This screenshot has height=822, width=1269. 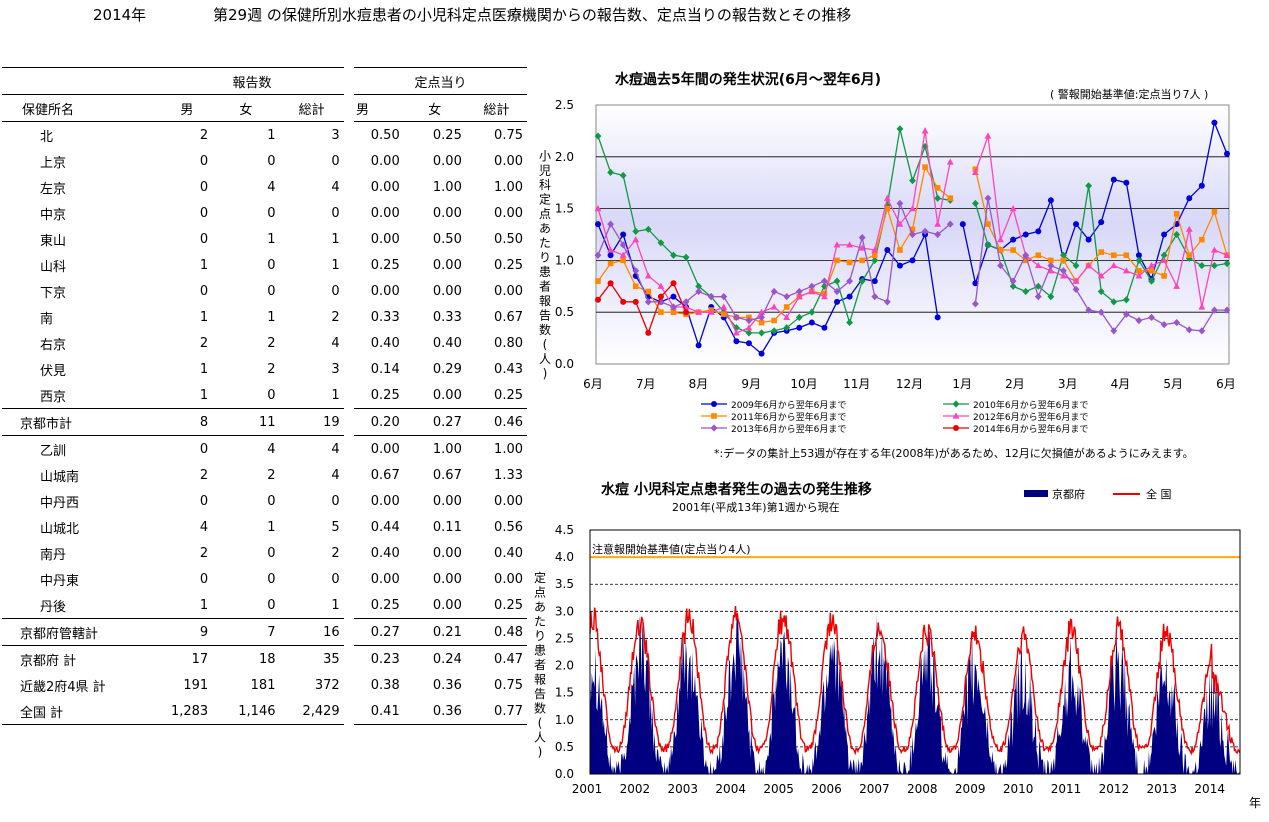 What do you see at coordinates (379, 422) in the screenshot?
I see `cell-per-male: 0.20` at bounding box center [379, 422].